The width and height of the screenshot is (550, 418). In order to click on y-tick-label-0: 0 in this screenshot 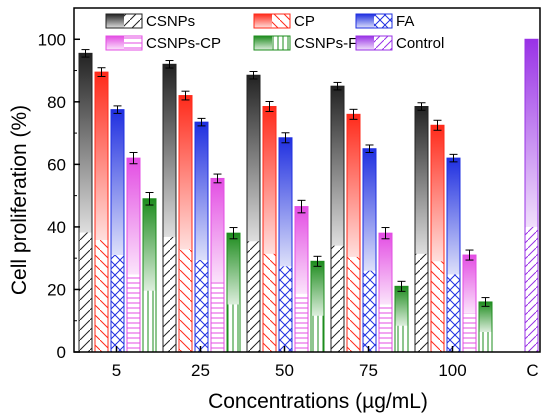, I will do `click(61, 352)`.